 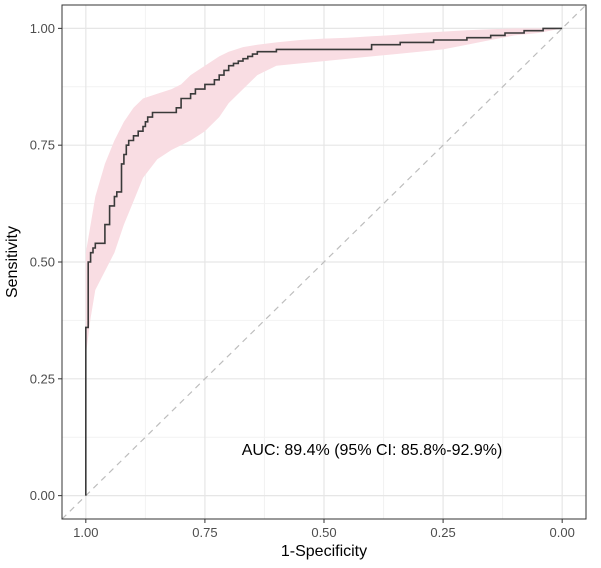 I want to click on x-tick-label: 0.50, so click(x=323, y=532).